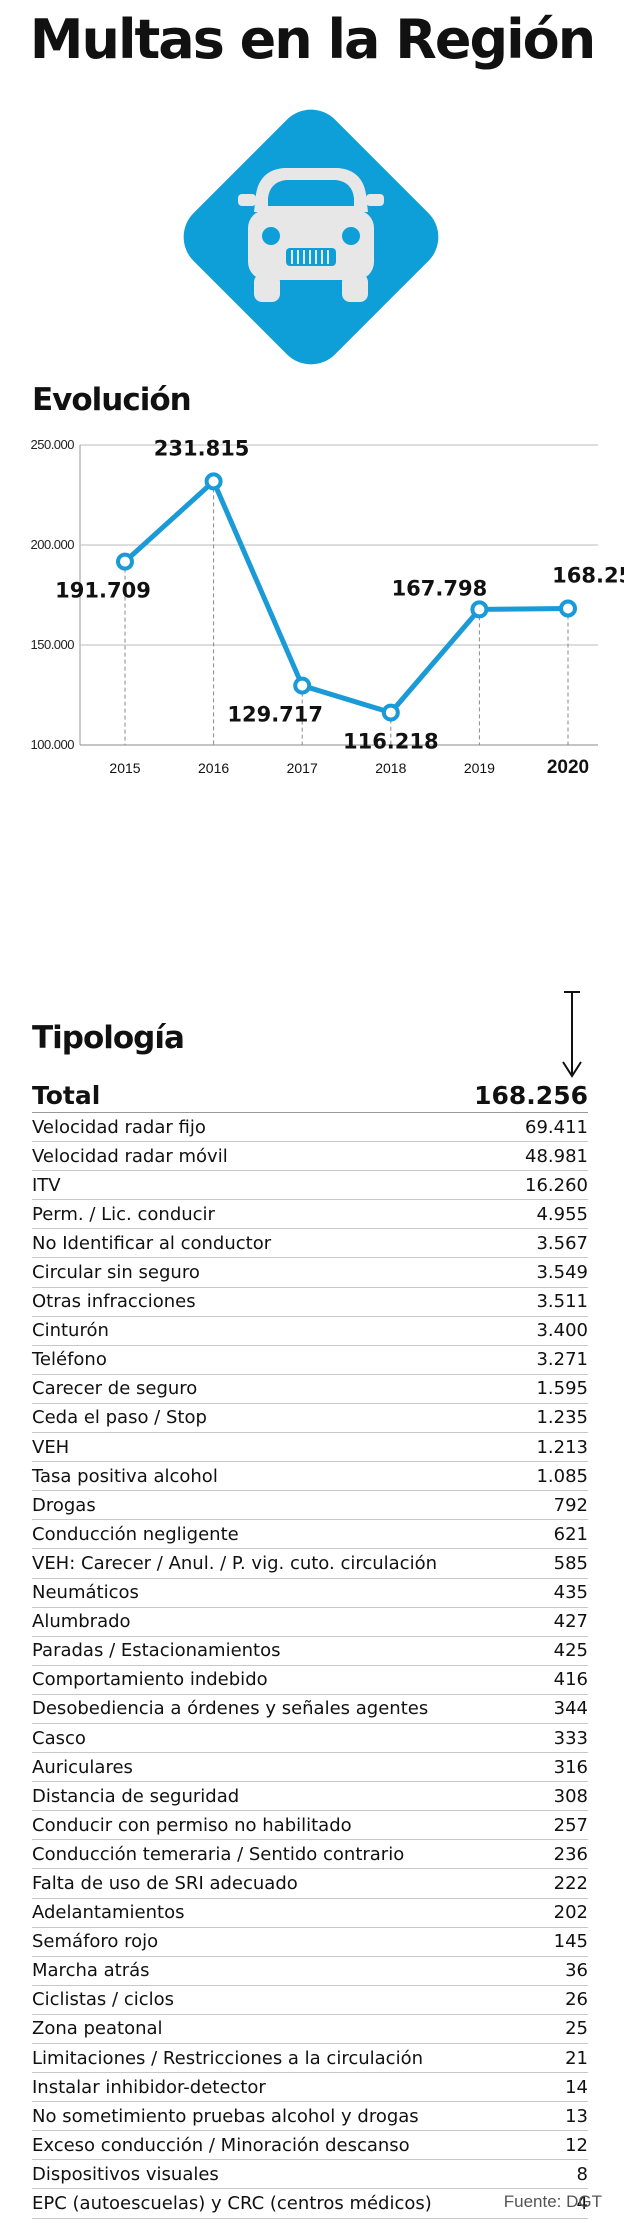  I want to click on row-label: Falta de uso de SRI adecuado, so click(165, 1883).